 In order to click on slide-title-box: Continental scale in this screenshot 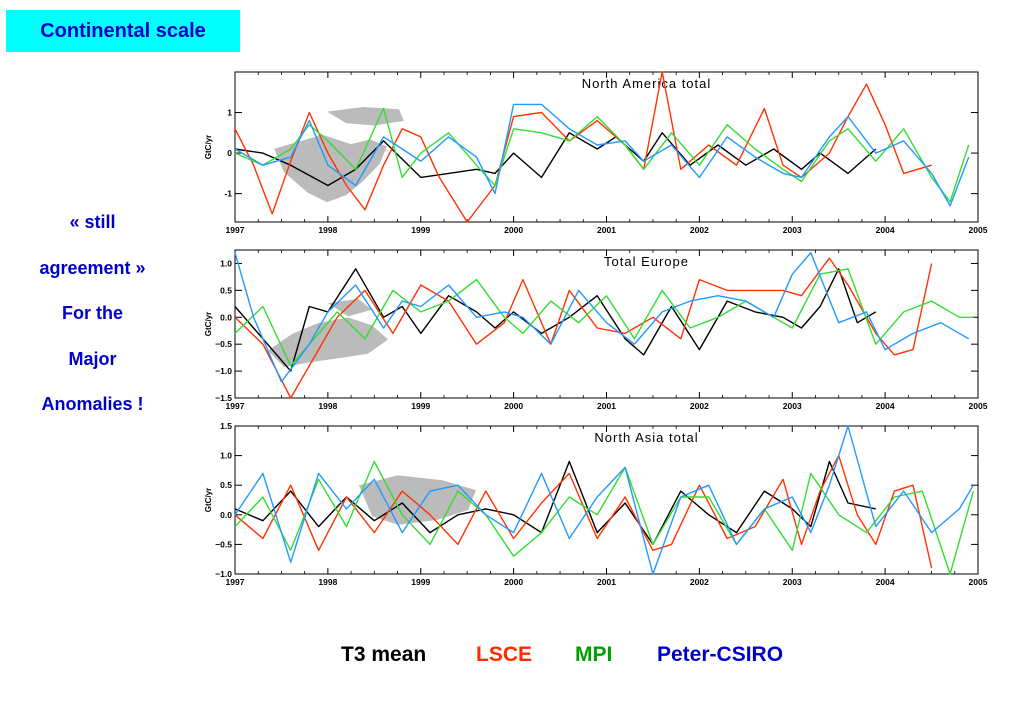, I will do `click(123, 31)`.